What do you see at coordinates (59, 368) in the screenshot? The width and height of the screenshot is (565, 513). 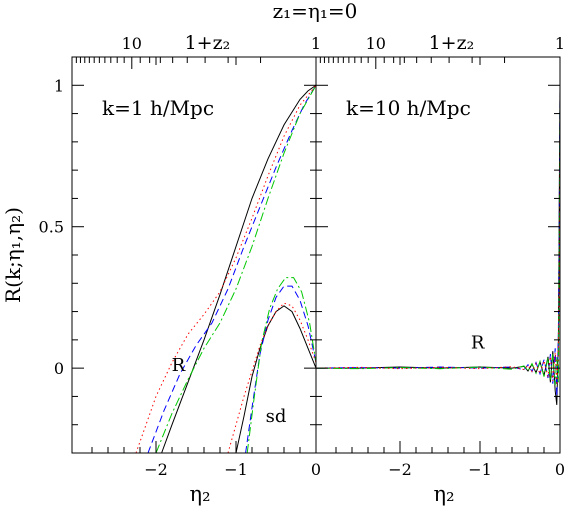 I see `y-tick-label: 0` at bounding box center [59, 368].